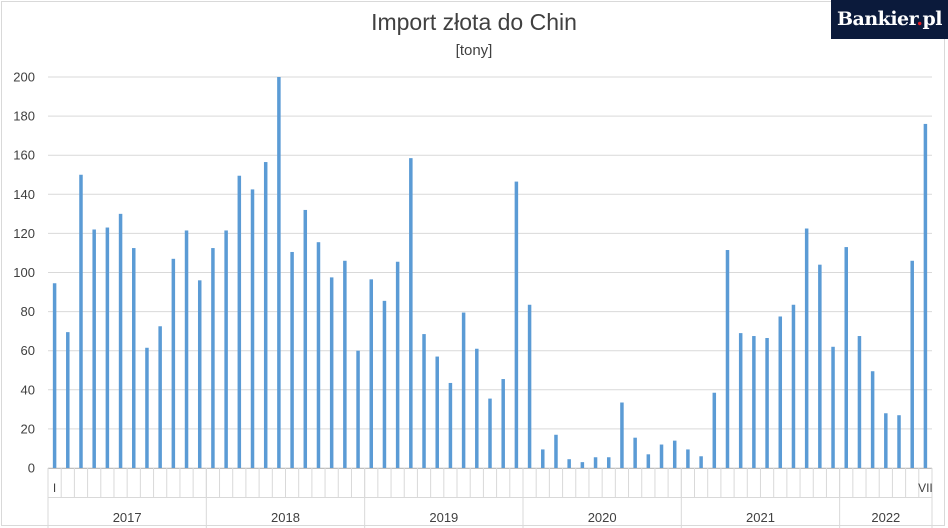  Describe the element at coordinates (885, 517) in the screenshot. I see `year-label: 2022` at that location.